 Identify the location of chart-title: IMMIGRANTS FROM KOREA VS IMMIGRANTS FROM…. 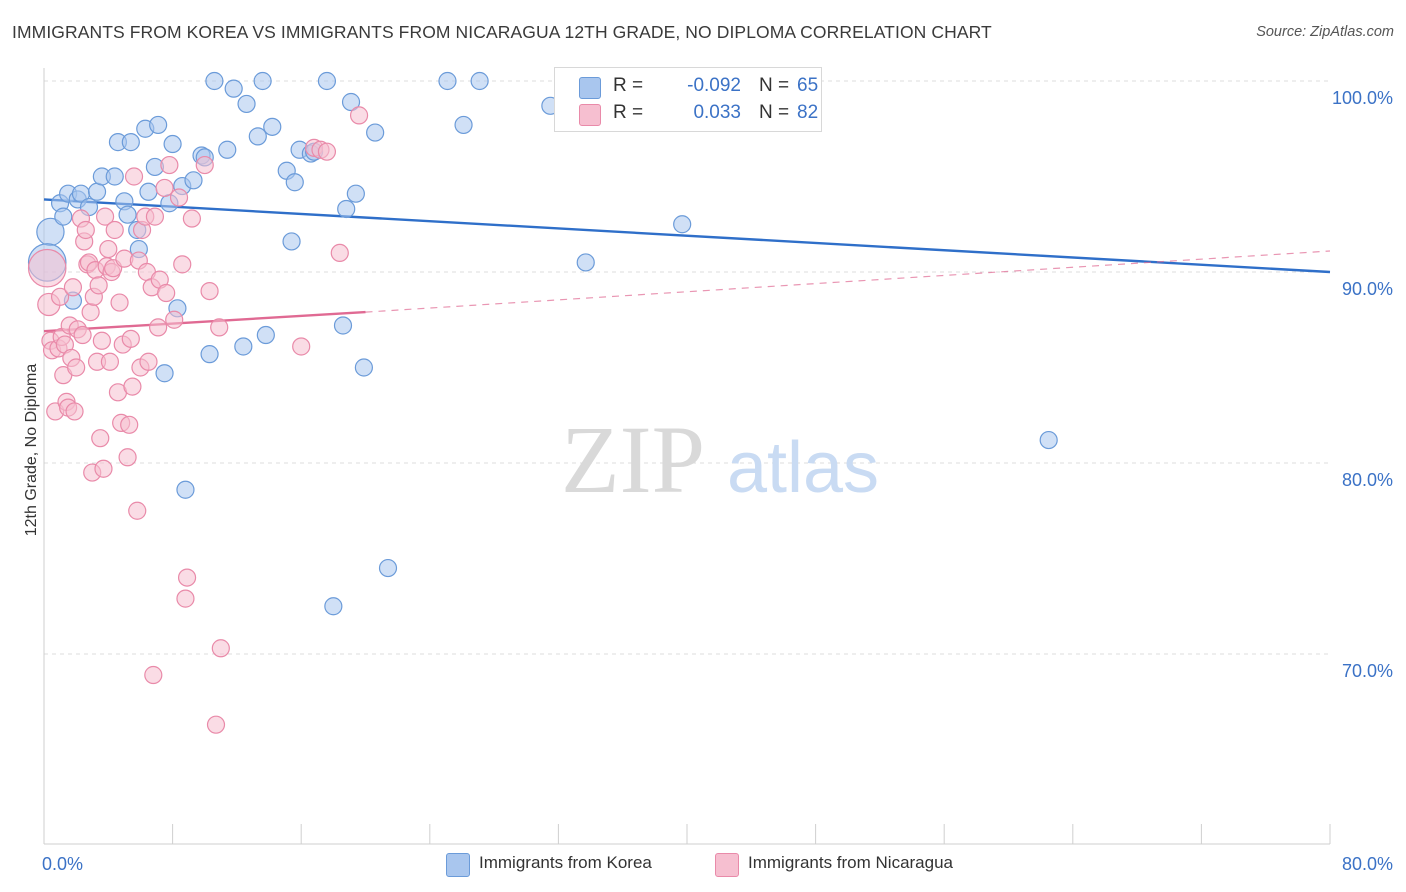
(502, 32).